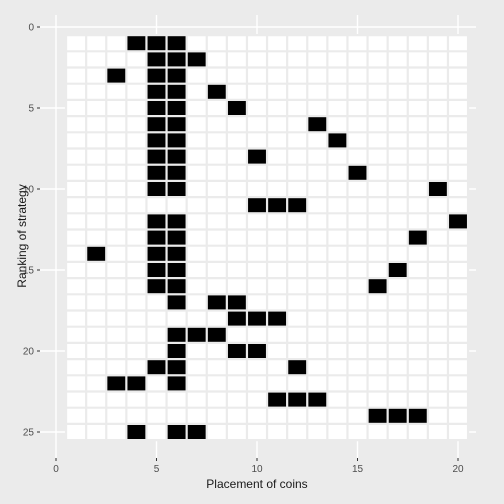  What do you see at coordinates (256, 484) in the screenshot?
I see `x-axis-title: Placement of coins` at bounding box center [256, 484].